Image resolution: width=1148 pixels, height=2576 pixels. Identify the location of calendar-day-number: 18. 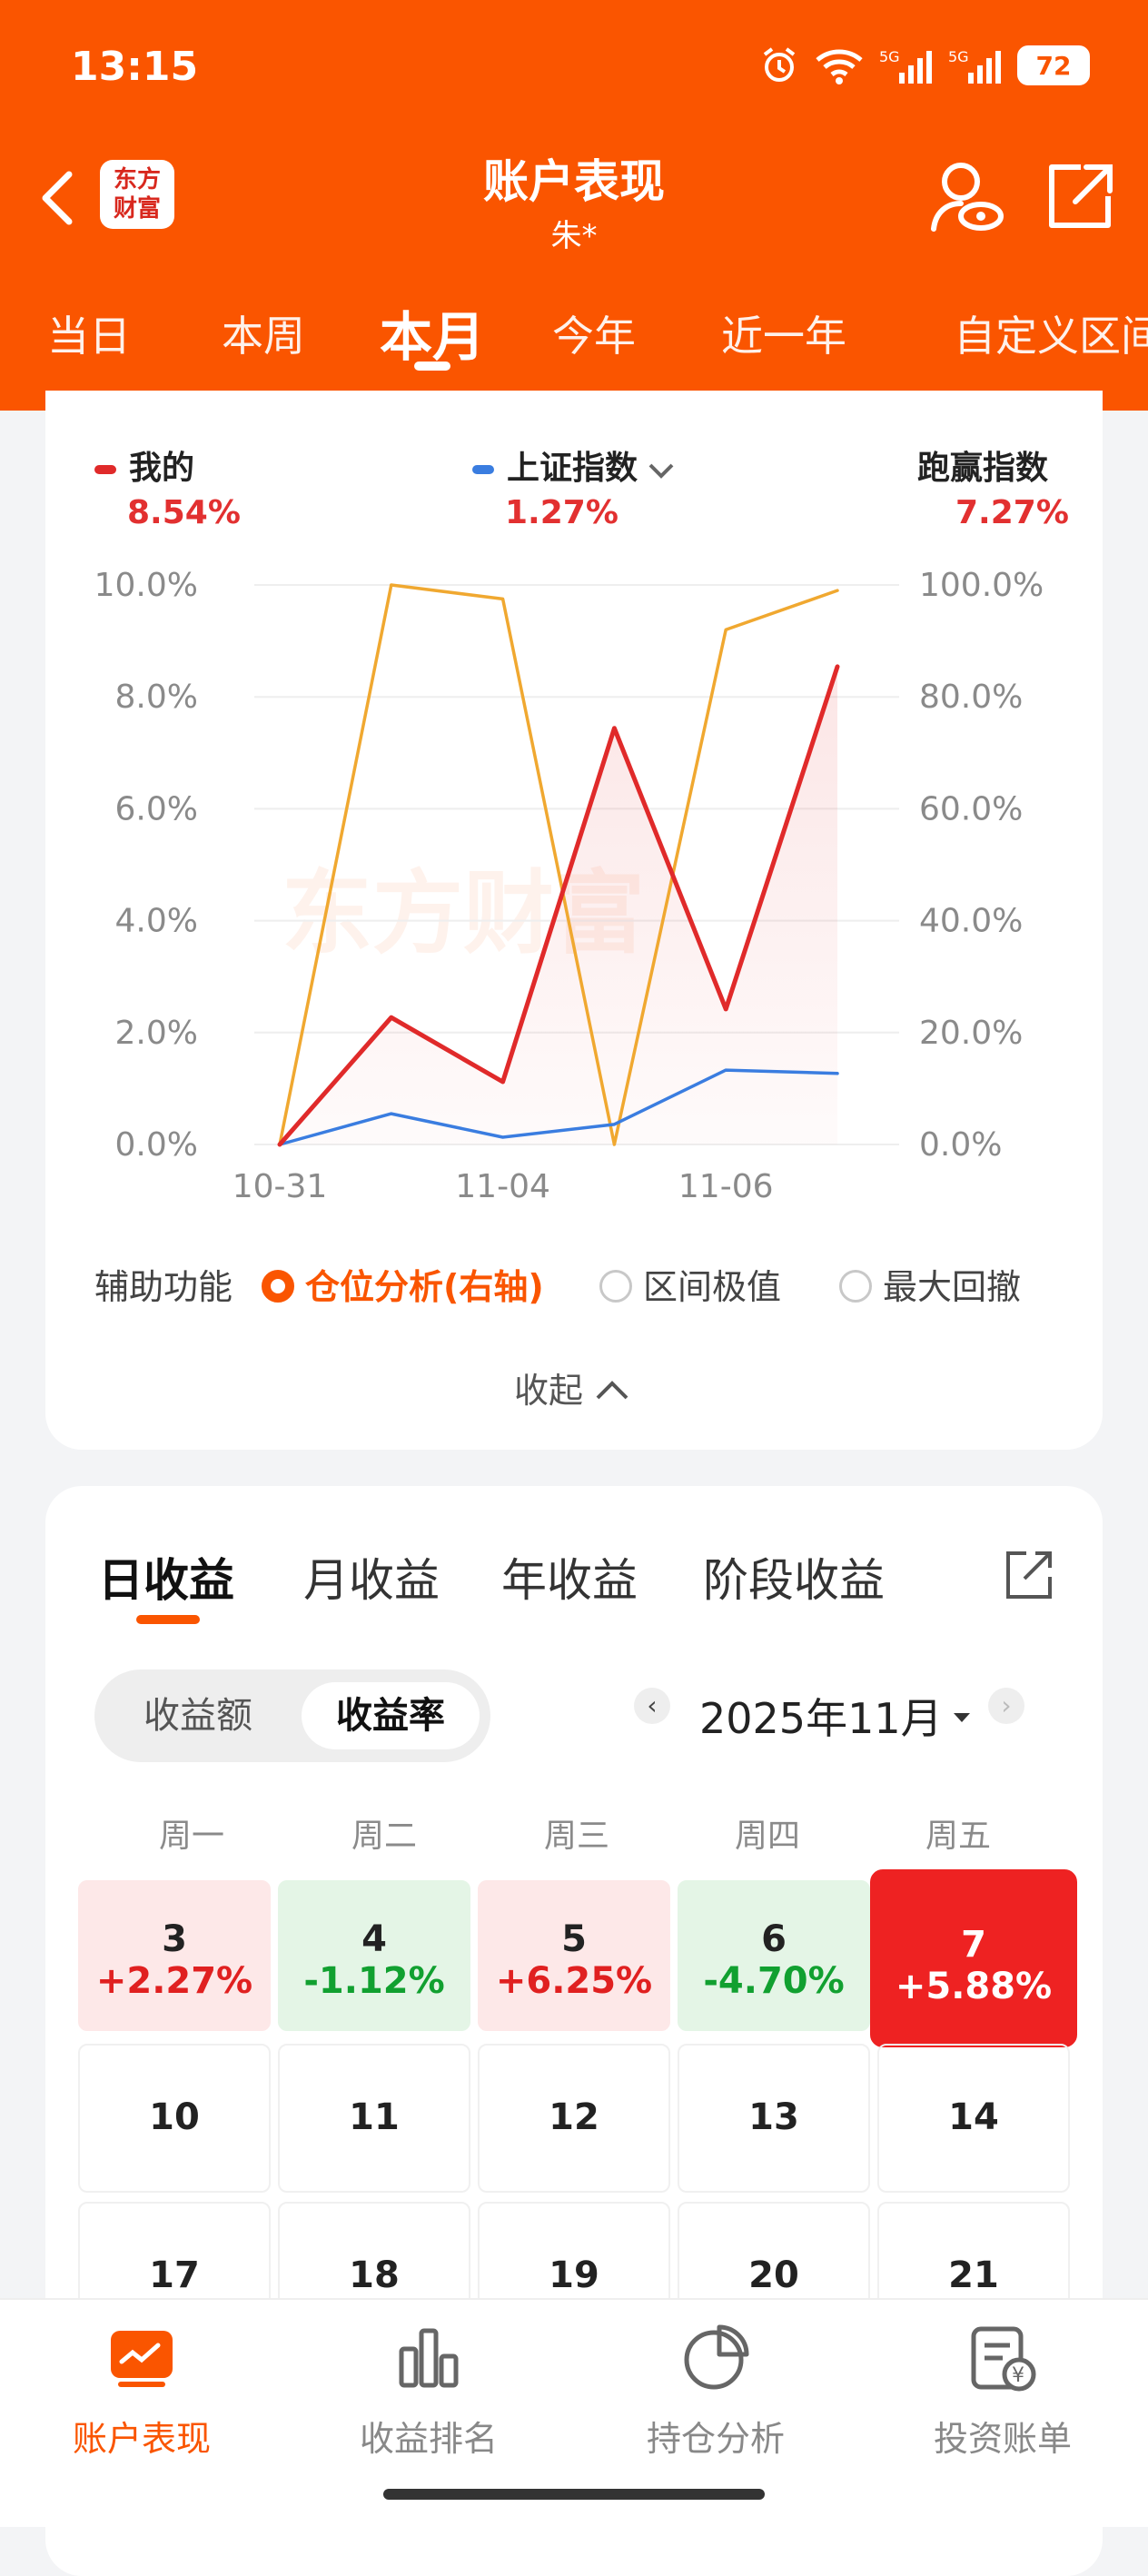
(374, 2275).